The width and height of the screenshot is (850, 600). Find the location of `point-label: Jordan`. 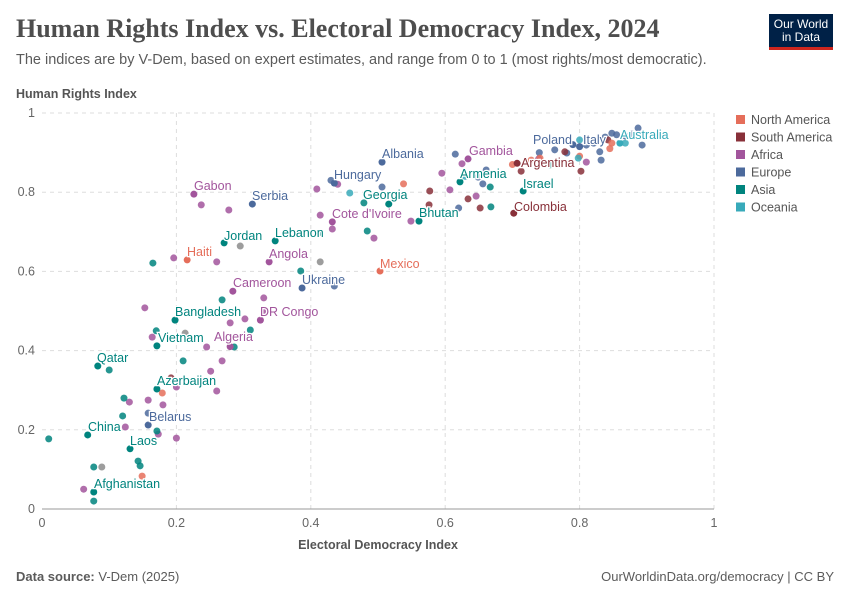

point-label: Jordan is located at coordinates (243, 236).